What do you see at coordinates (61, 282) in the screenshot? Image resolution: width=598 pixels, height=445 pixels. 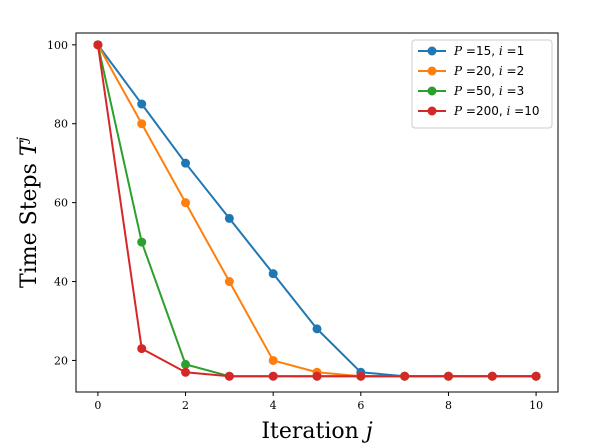 I see `y-tick-label: 40` at bounding box center [61, 282].